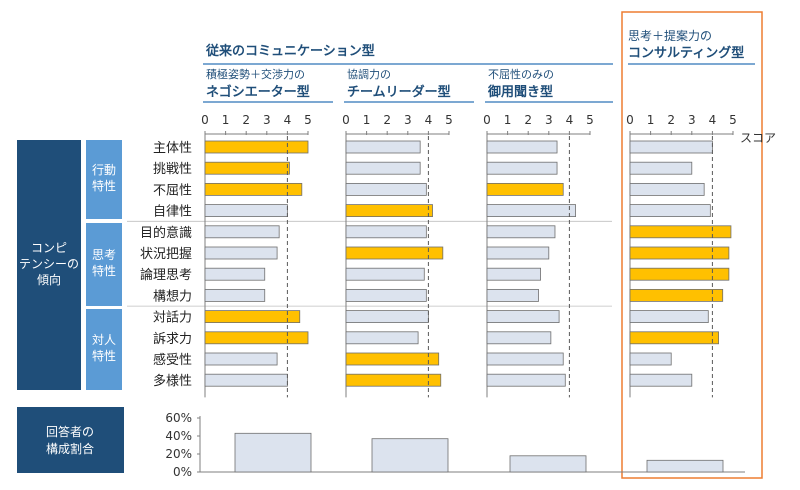  What do you see at coordinates (172, 190) in the screenshot?
I see `category-label: 不屈性` at bounding box center [172, 190].